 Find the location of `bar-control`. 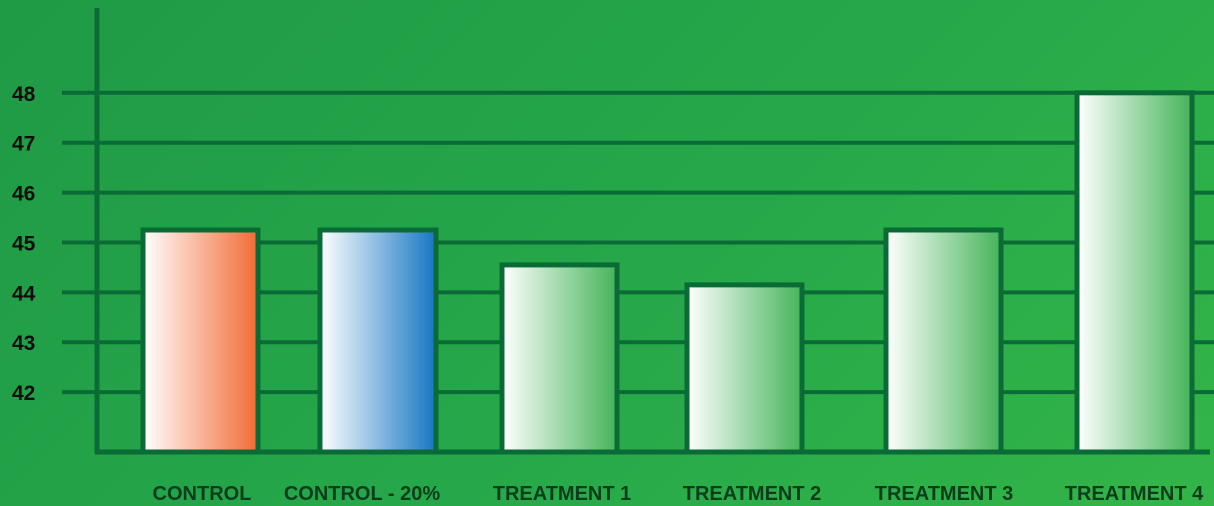

bar-control is located at coordinates (200, 341).